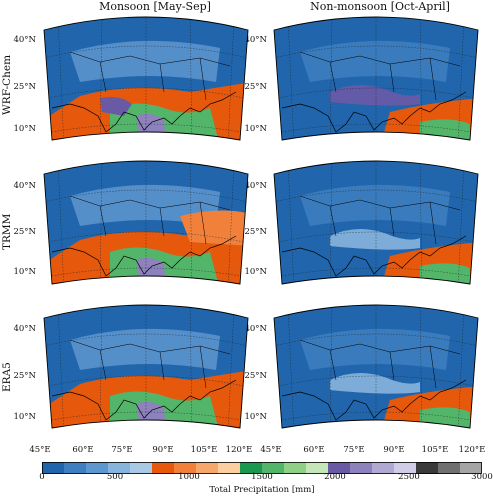  Describe the element at coordinates (42, 477) in the screenshot. I see `colorbar-tick-0: 0` at that location.